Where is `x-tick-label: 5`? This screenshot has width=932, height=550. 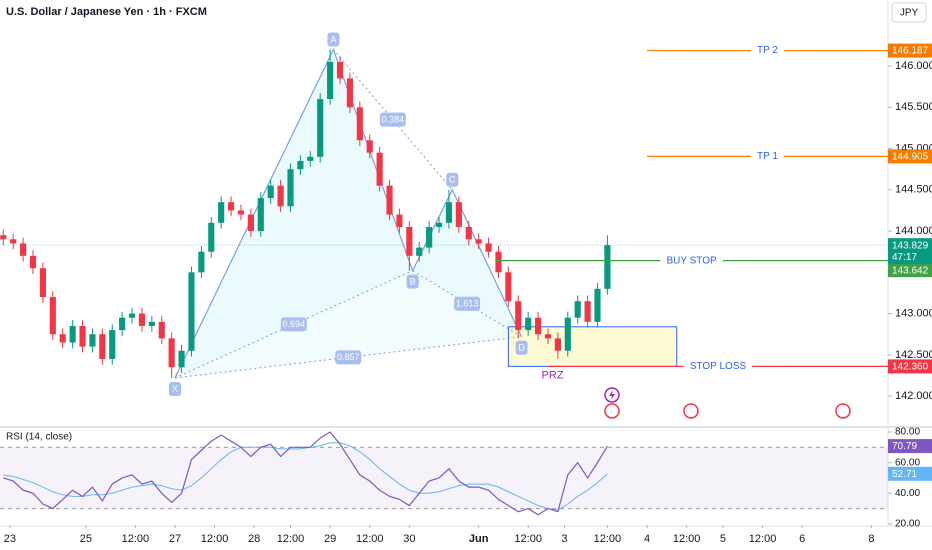 x-tick-label: 5 is located at coordinates (723, 539).